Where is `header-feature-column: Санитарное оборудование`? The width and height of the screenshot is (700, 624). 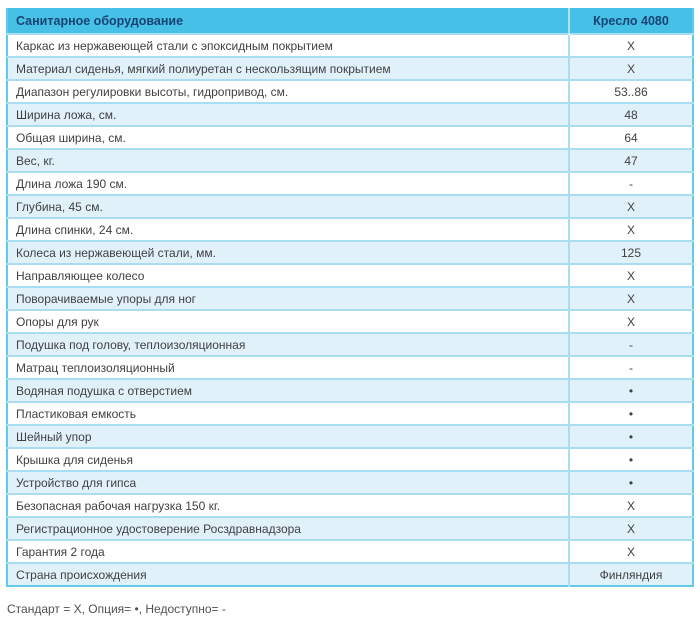 header-feature-column: Санитарное оборудование is located at coordinates (288, 21).